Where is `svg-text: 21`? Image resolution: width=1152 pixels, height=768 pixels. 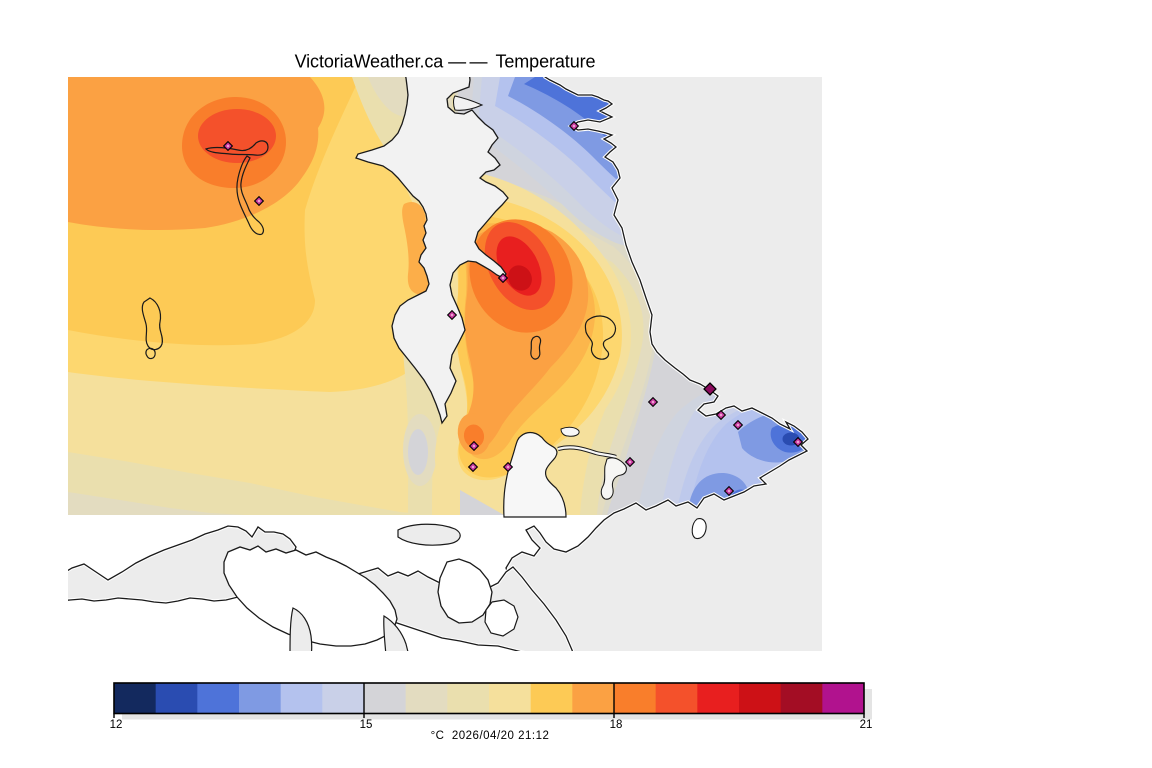 svg-text: 21 is located at coordinates (866, 725).